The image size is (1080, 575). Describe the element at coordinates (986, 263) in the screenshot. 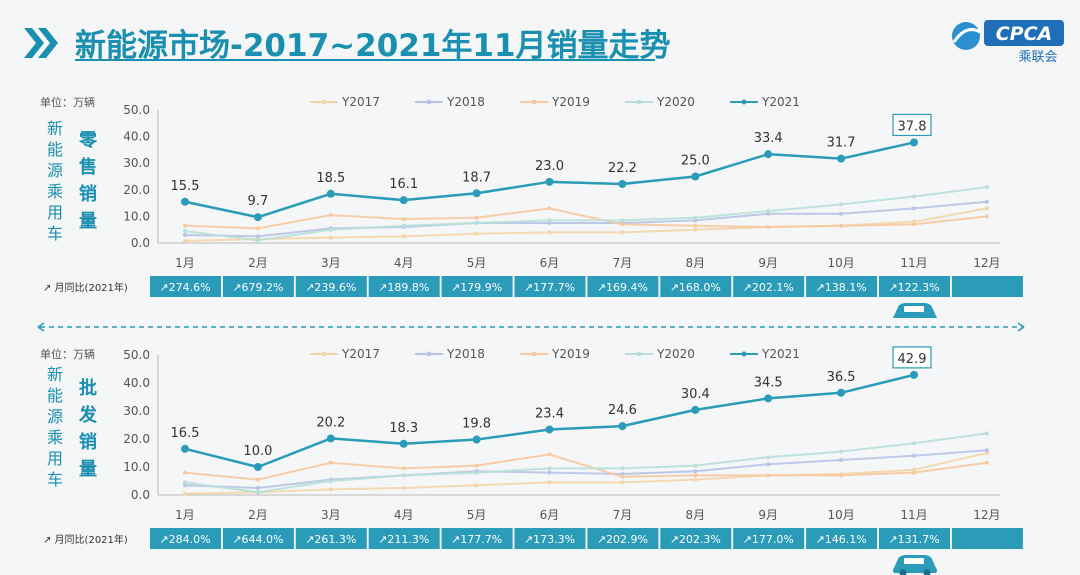

I see `x-tick-label: 12月` at that location.